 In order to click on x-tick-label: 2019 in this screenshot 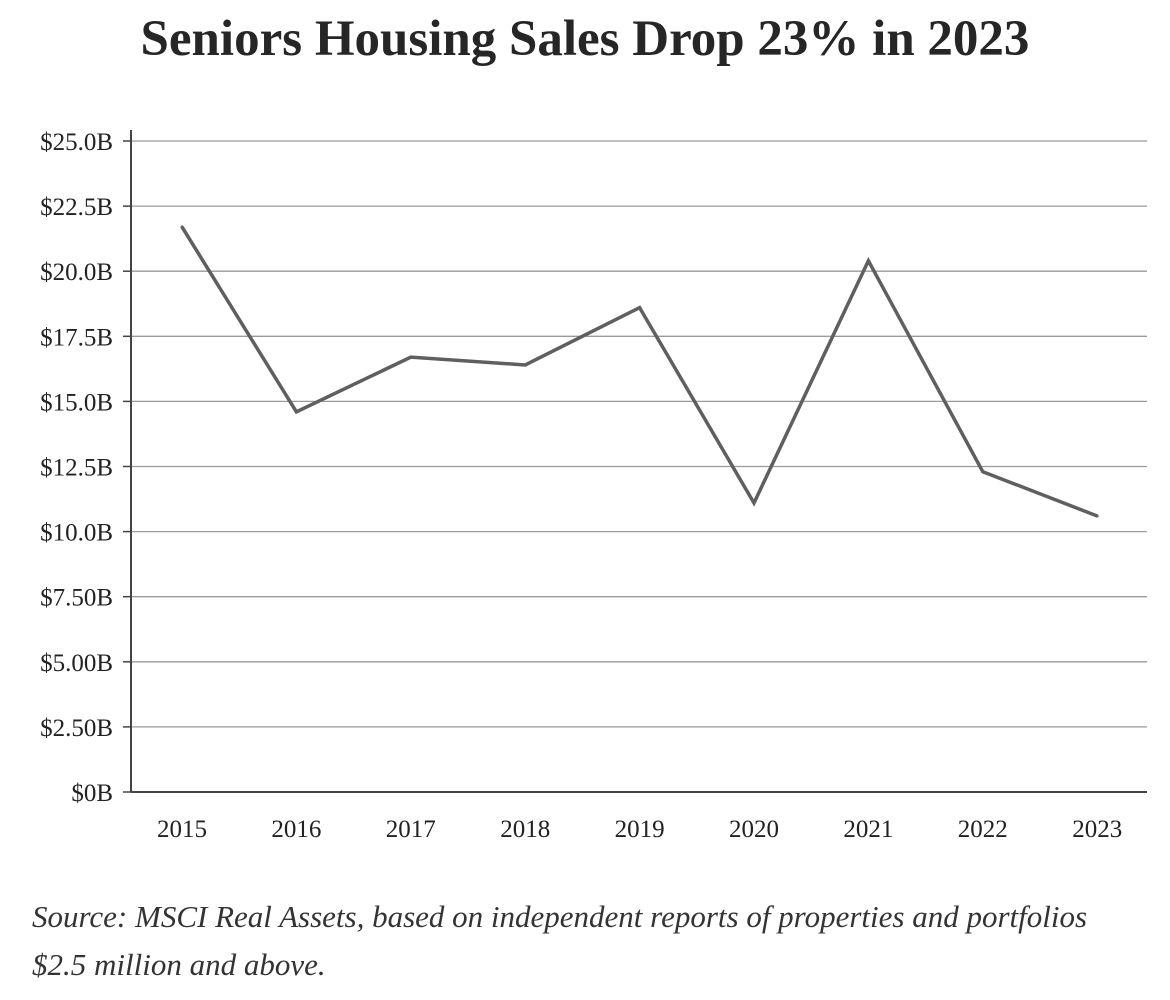, I will do `click(640, 829)`.